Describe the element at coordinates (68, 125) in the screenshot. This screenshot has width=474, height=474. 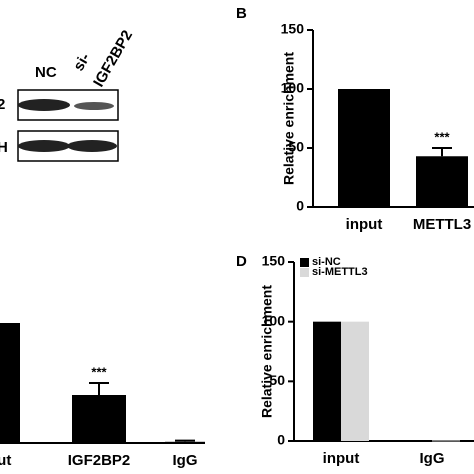
I see `blot` at that location.